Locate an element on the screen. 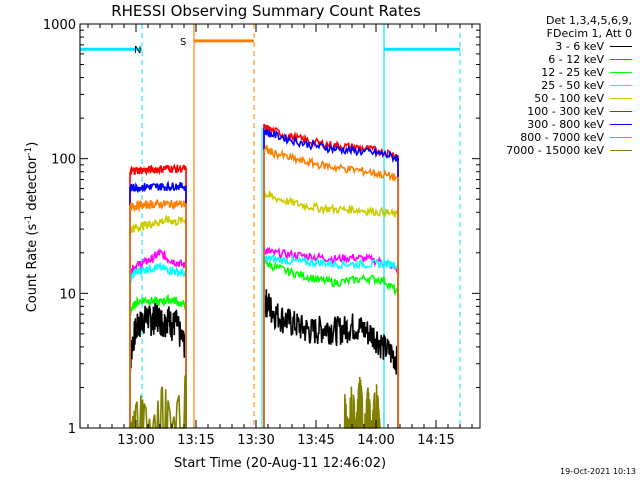 This screenshot has height=480, width=640. x-tick-label-1: 13:15 is located at coordinates (195, 440).